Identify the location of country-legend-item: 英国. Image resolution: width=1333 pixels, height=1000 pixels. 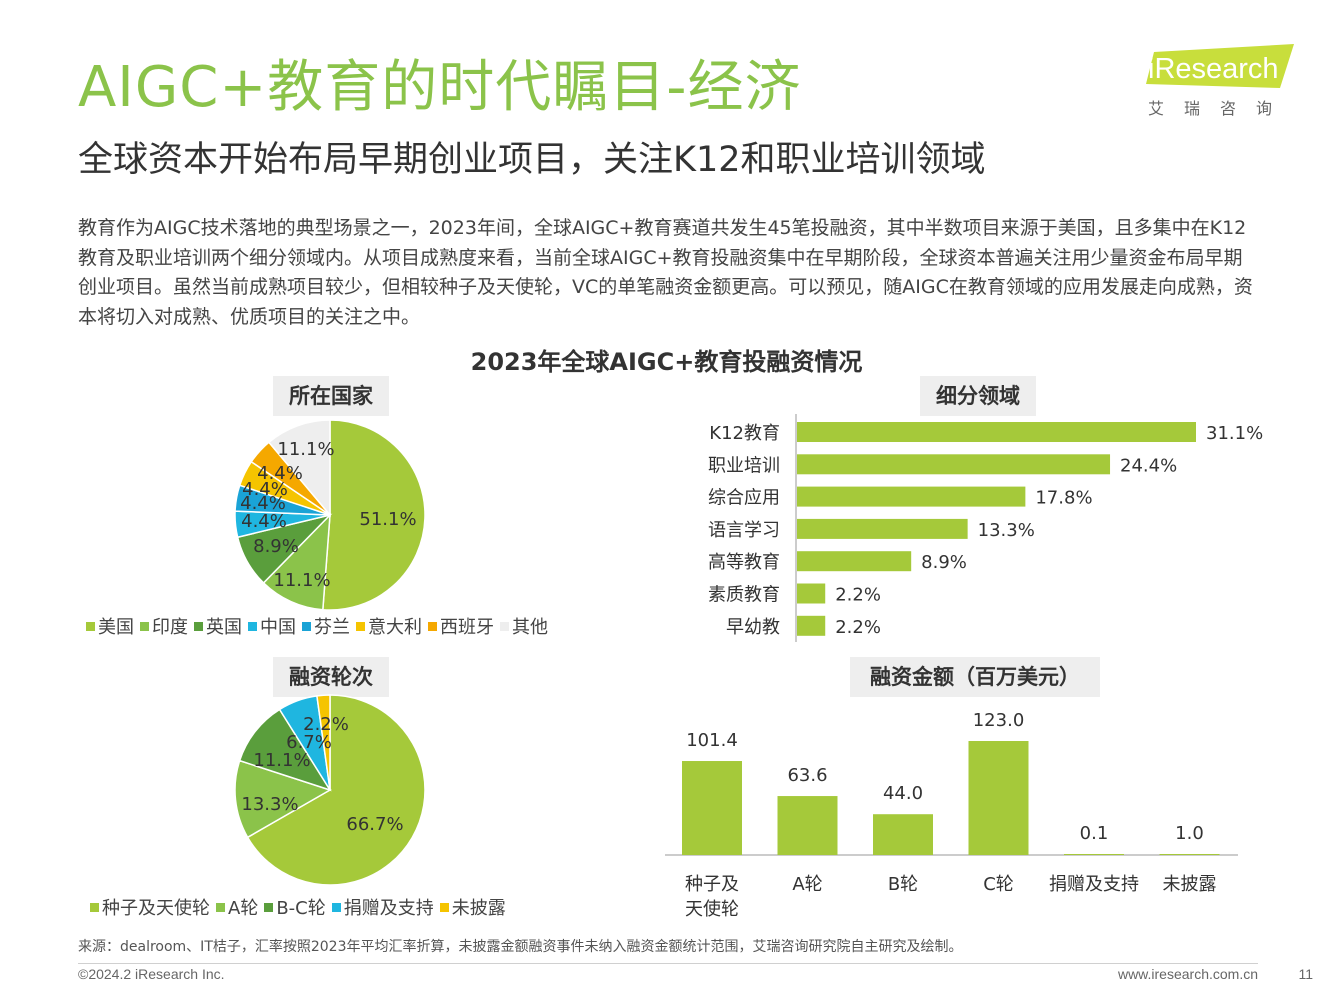
(218, 626).